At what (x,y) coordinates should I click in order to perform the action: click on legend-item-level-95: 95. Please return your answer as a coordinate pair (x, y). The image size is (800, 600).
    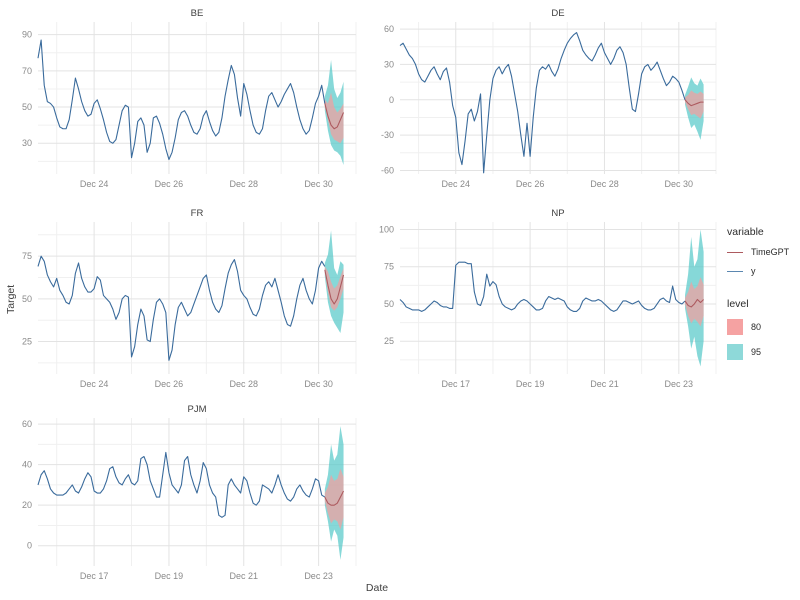
    Looking at the image, I should click on (762, 352).